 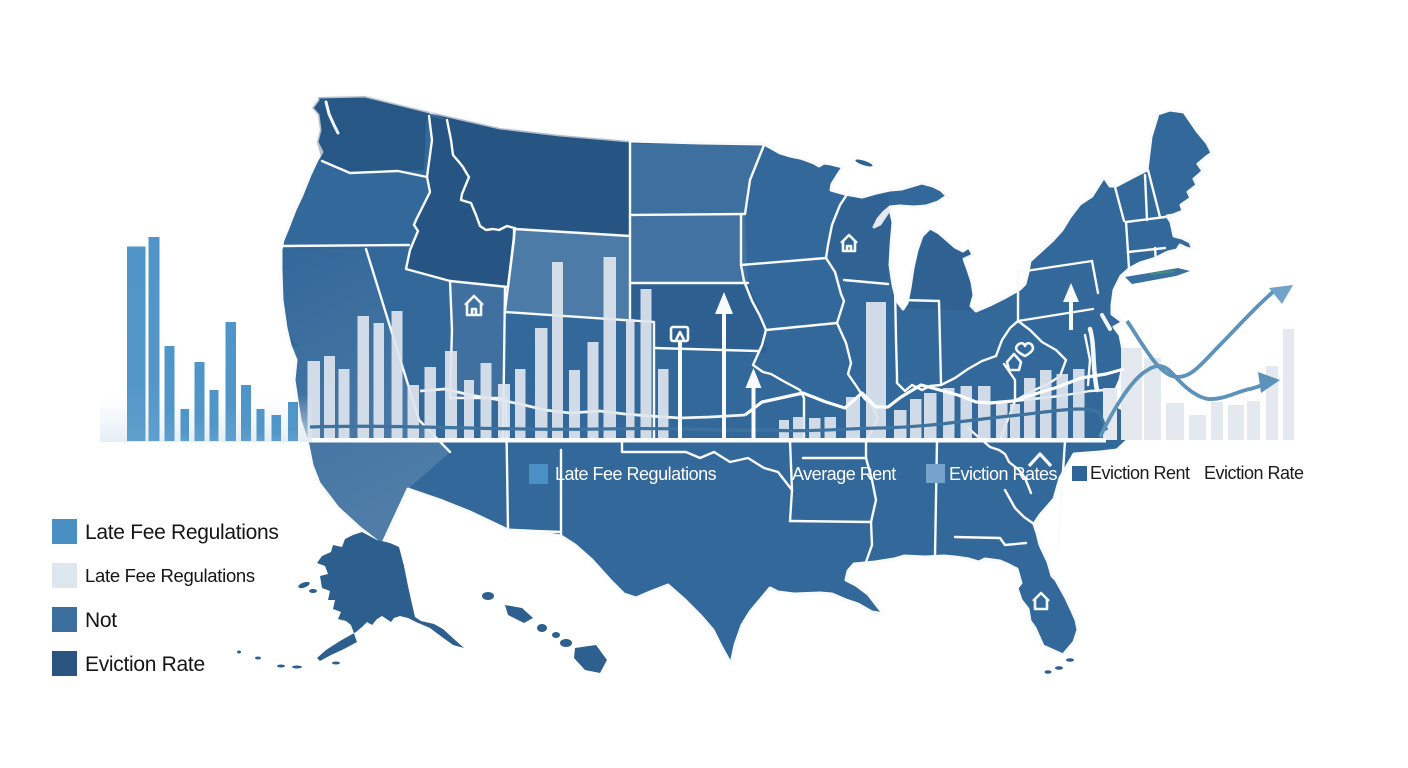 What do you see at coordinates (1003, 474) in the screenshot?
I see `svg-text: Eviction Rates` at bounding box center [1003, 474].